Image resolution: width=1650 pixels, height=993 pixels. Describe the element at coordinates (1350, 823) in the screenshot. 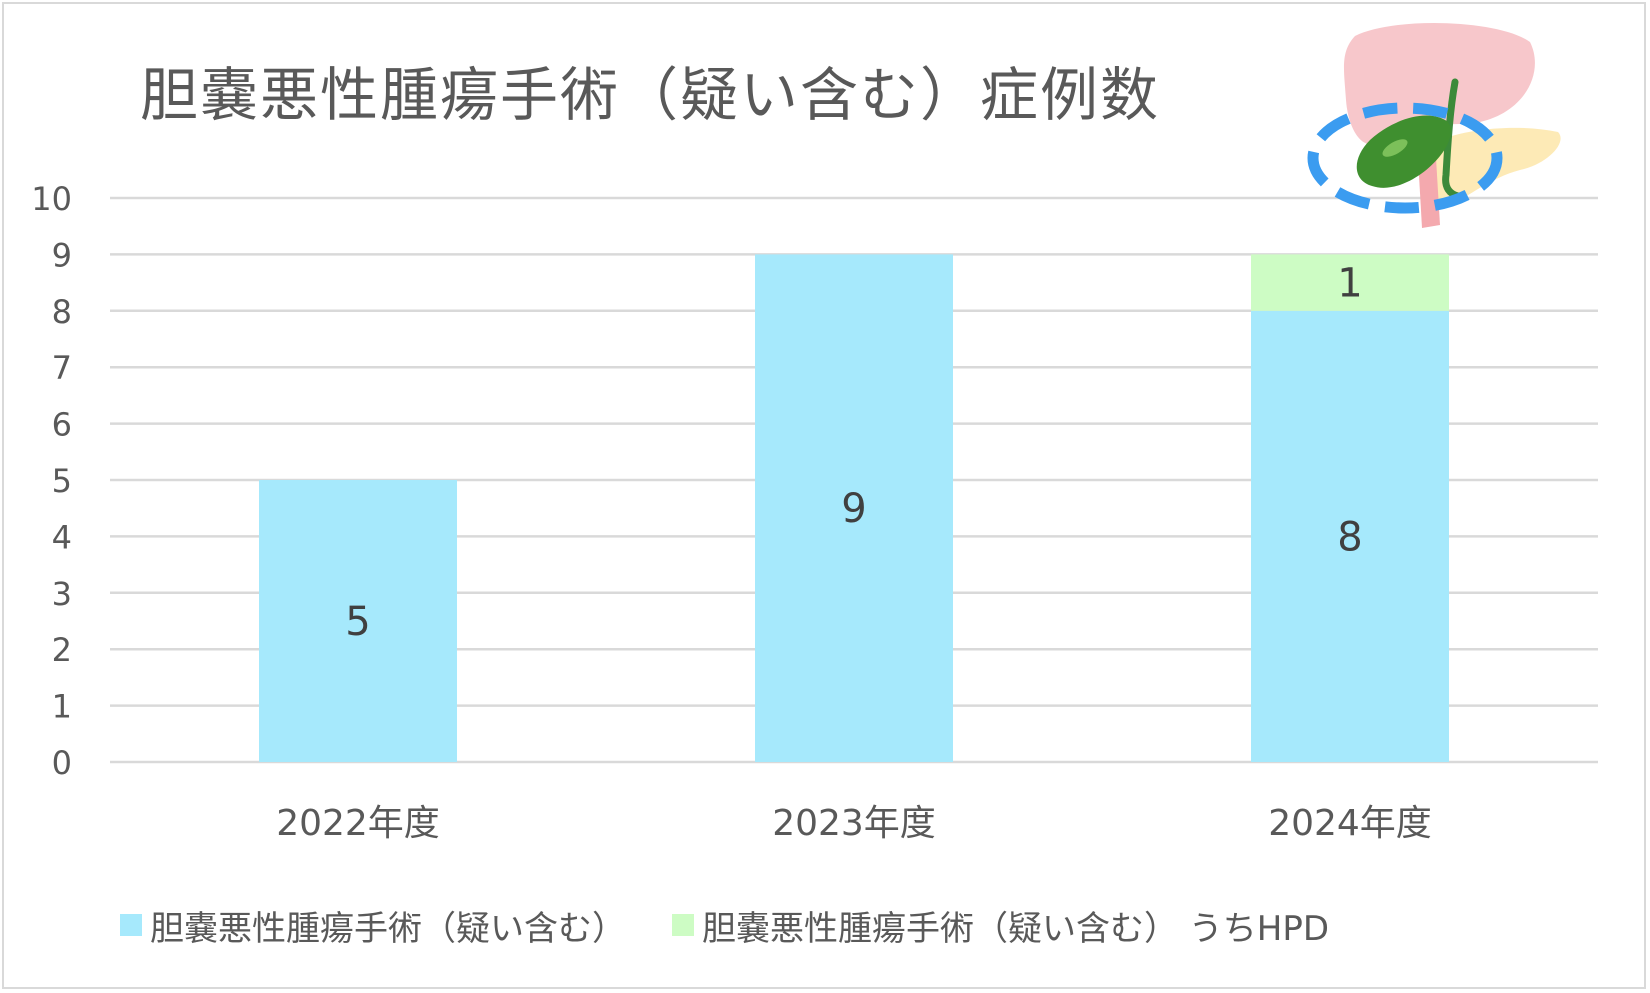

I see `x-tick-label: 2024年度` at that location.